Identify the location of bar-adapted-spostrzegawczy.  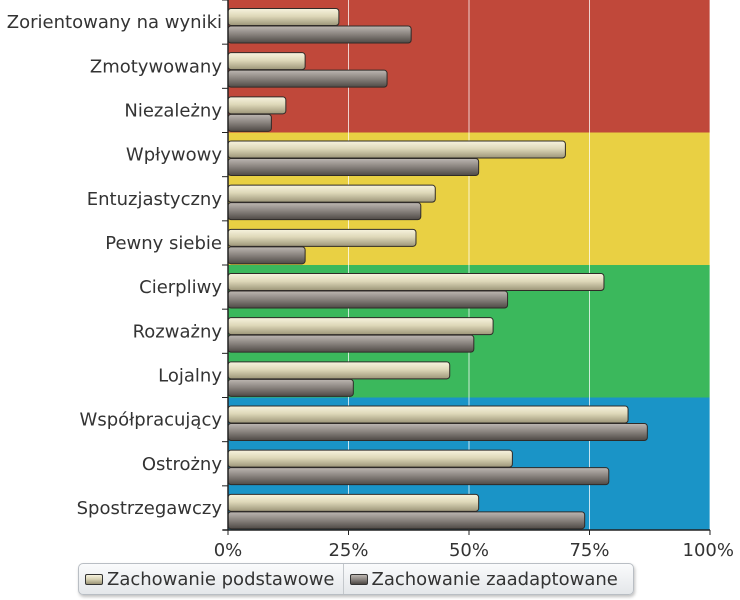
(406, 520).